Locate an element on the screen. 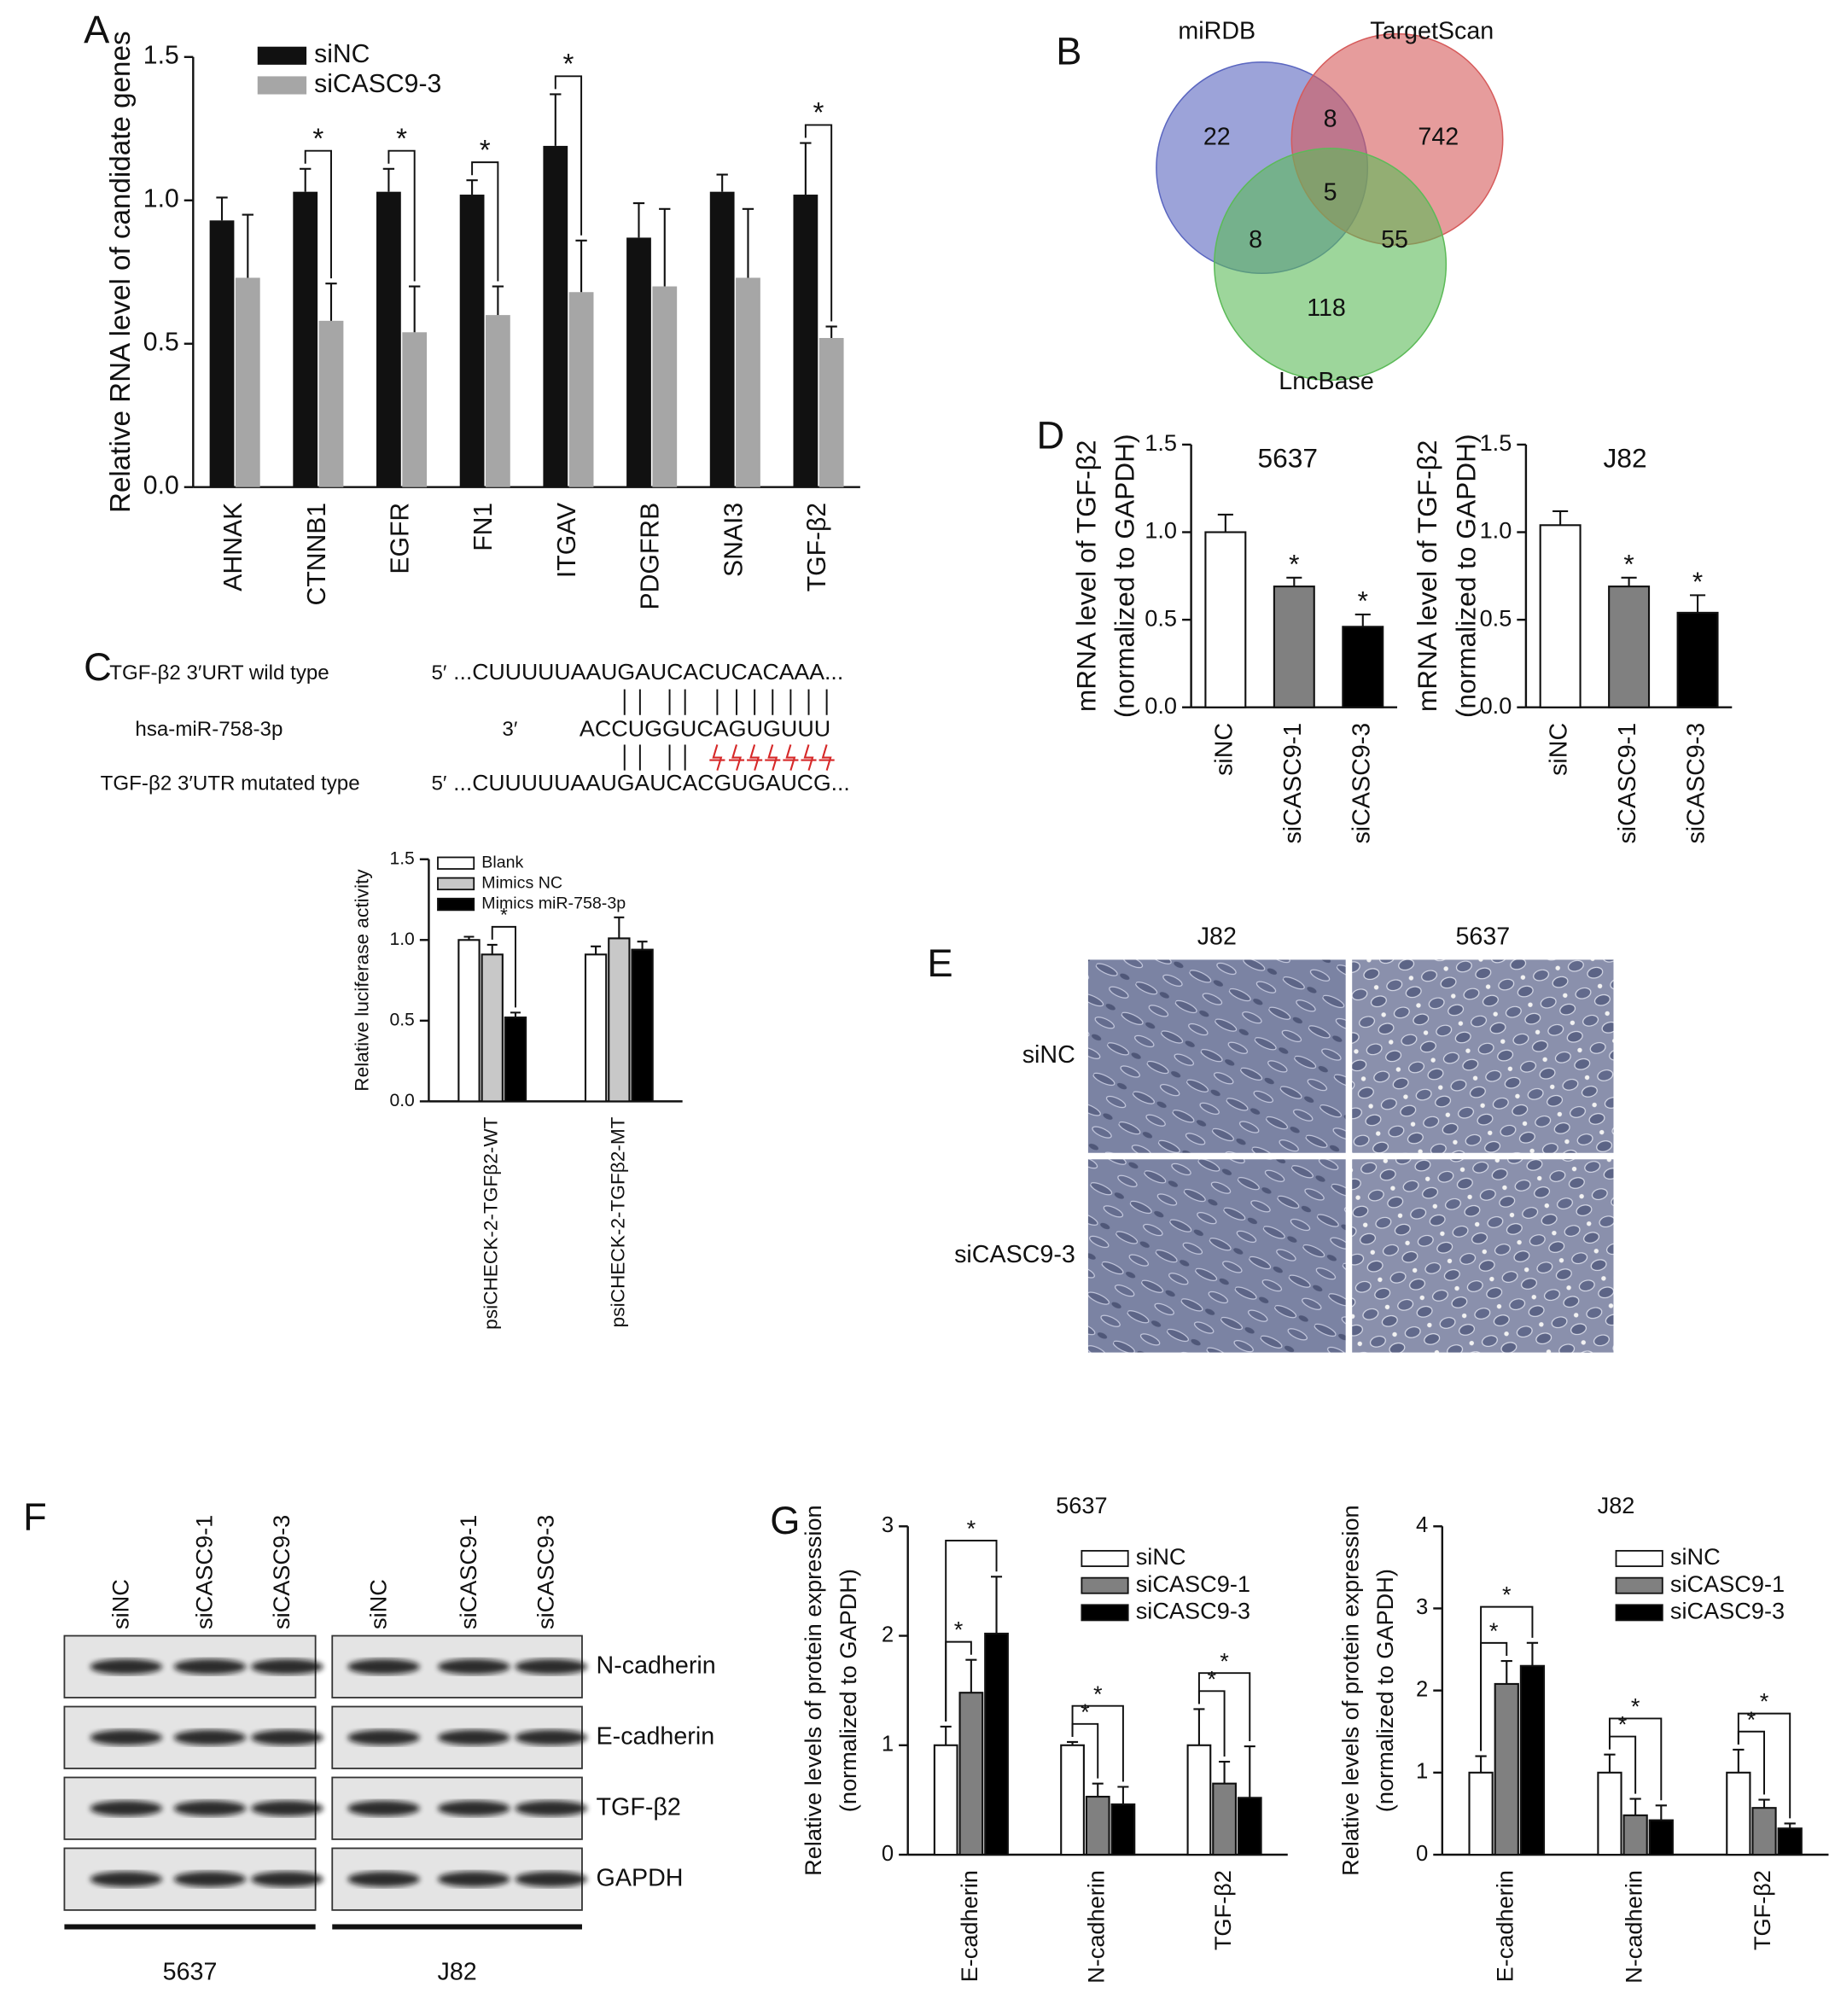  venn-set is located at coordinates (1331, 265).